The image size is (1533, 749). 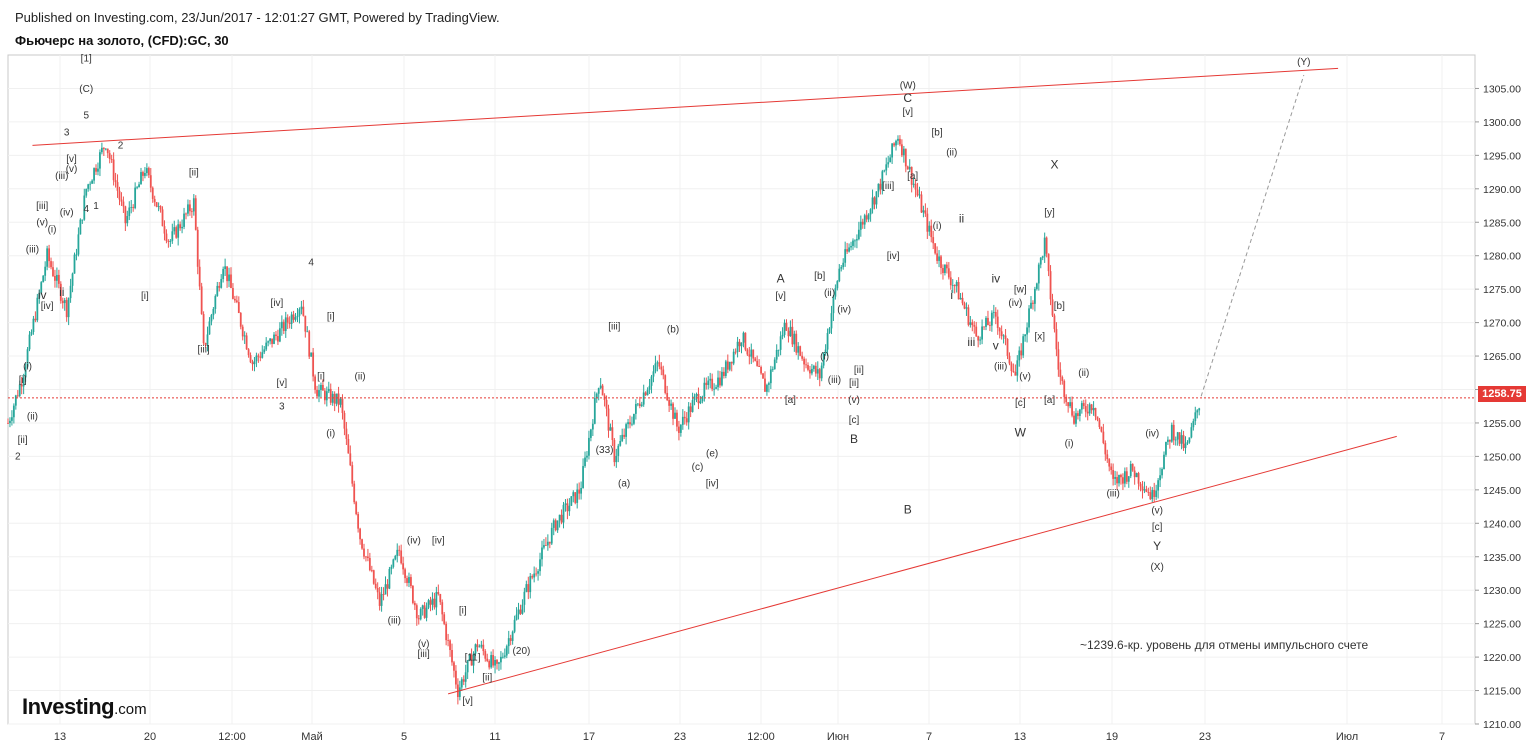 What do you see at coordinates (96, 206) in the screenshot?
I see `wave-label: 1` at bounding box center [96, 206].